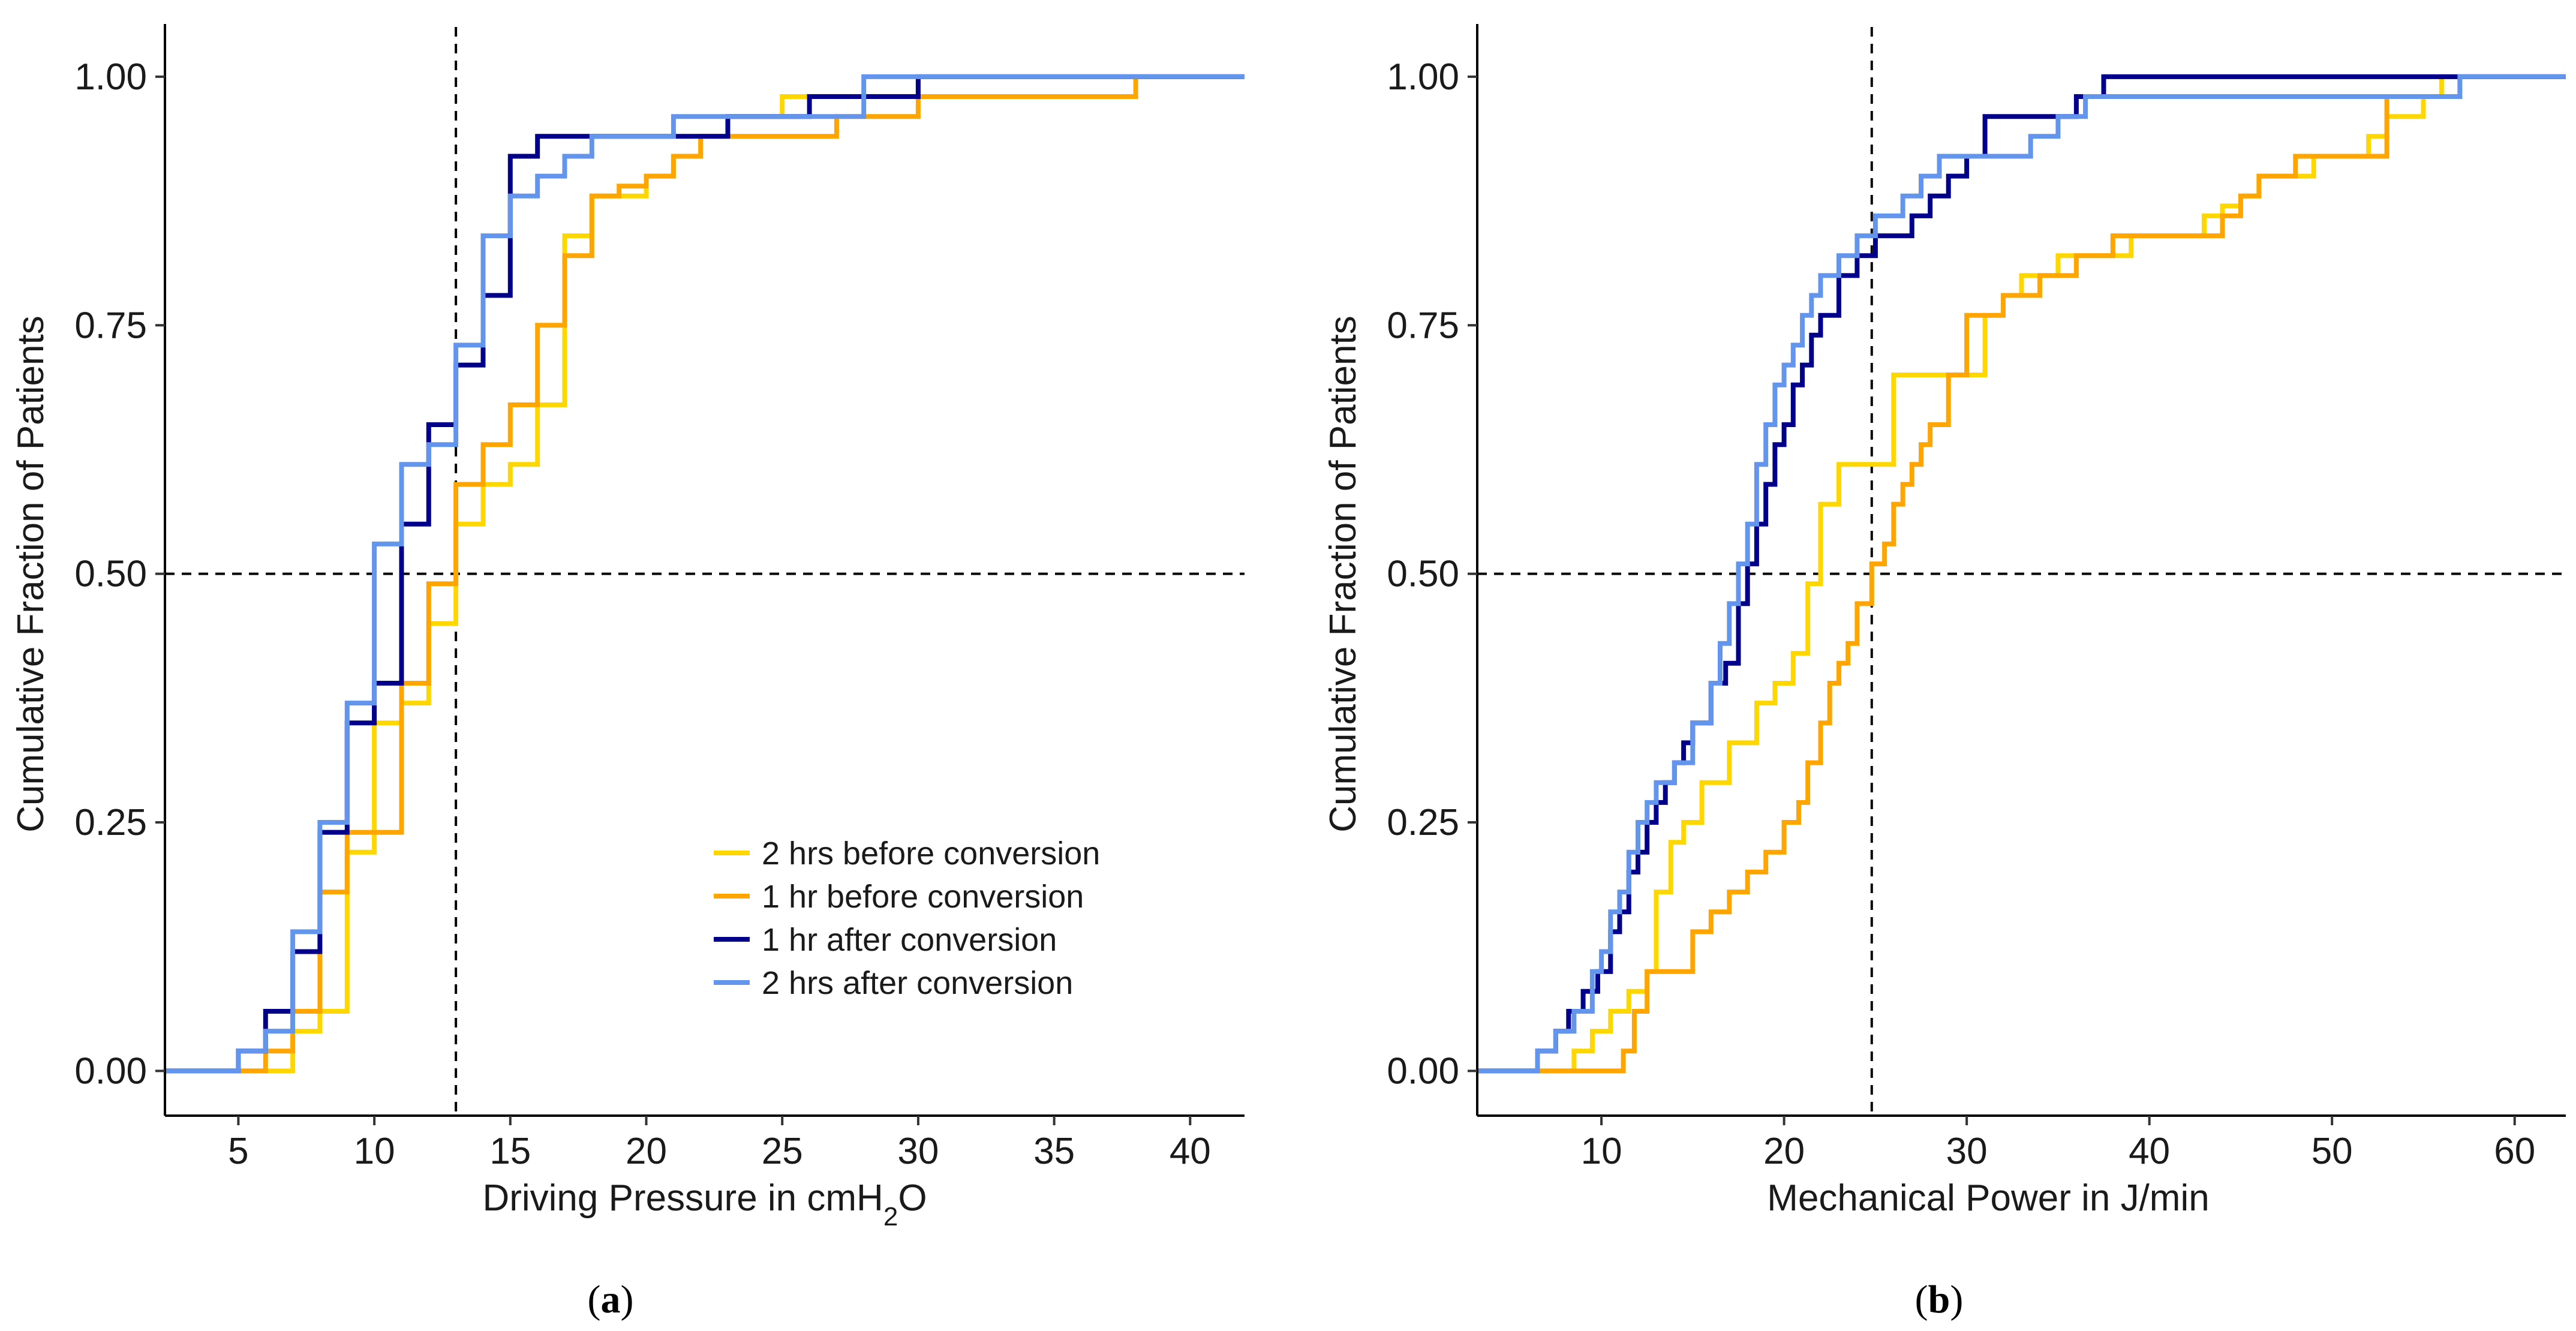 Image resolution: width=2576 pixels, height=1331 pixels. I want to click on legend-label-3: 1 hr after conversion, so click(910, 940).